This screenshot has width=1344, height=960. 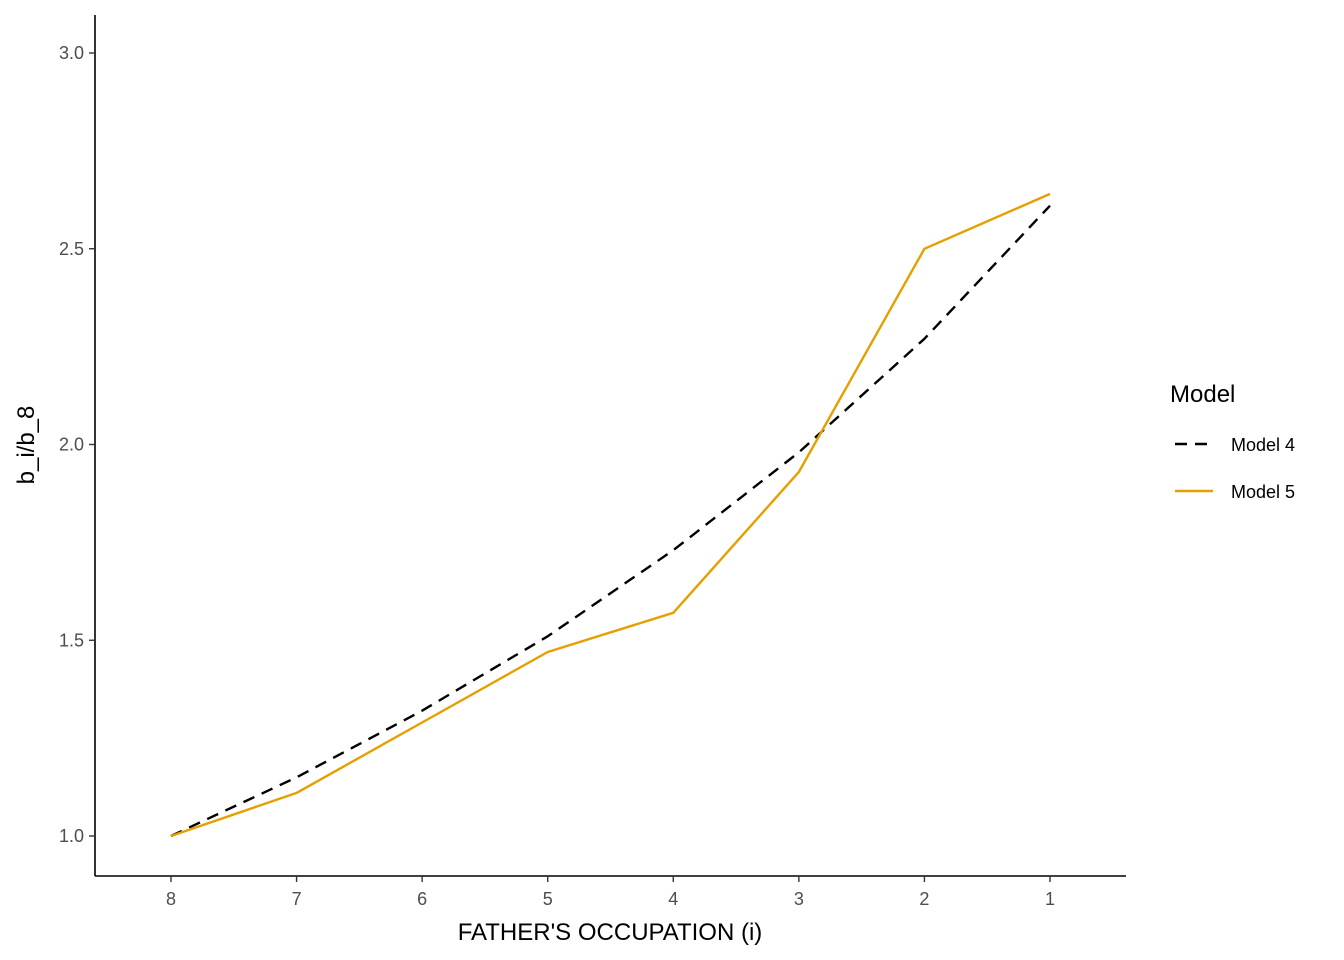 I want to click on x-tick-label: 3, so click(x=799, y=899).